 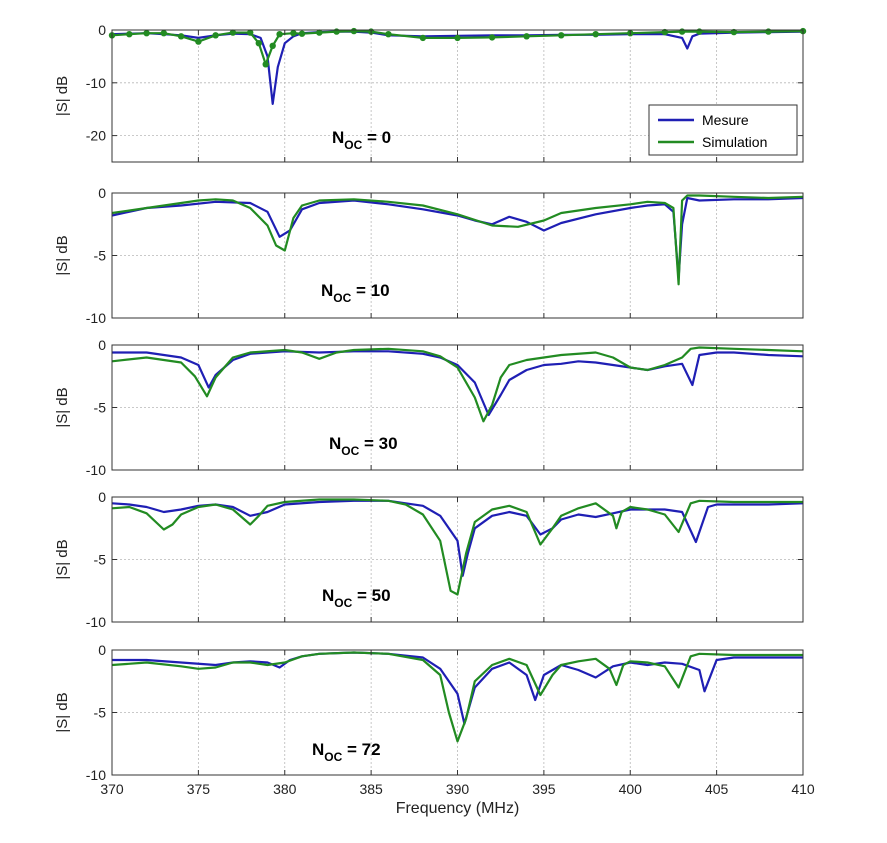 I want to click on x-axis-label: Frequency (MHz), so click(x=458, y=808).